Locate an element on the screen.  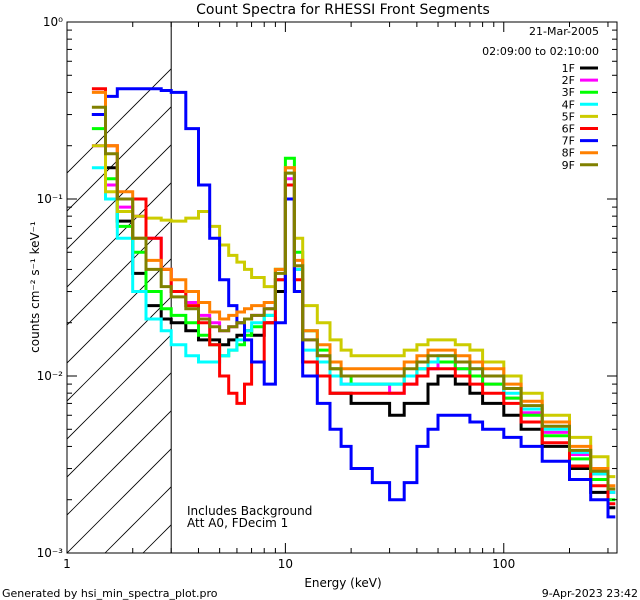
legend-label-6F: 6F is located at coordinates (568, 129).